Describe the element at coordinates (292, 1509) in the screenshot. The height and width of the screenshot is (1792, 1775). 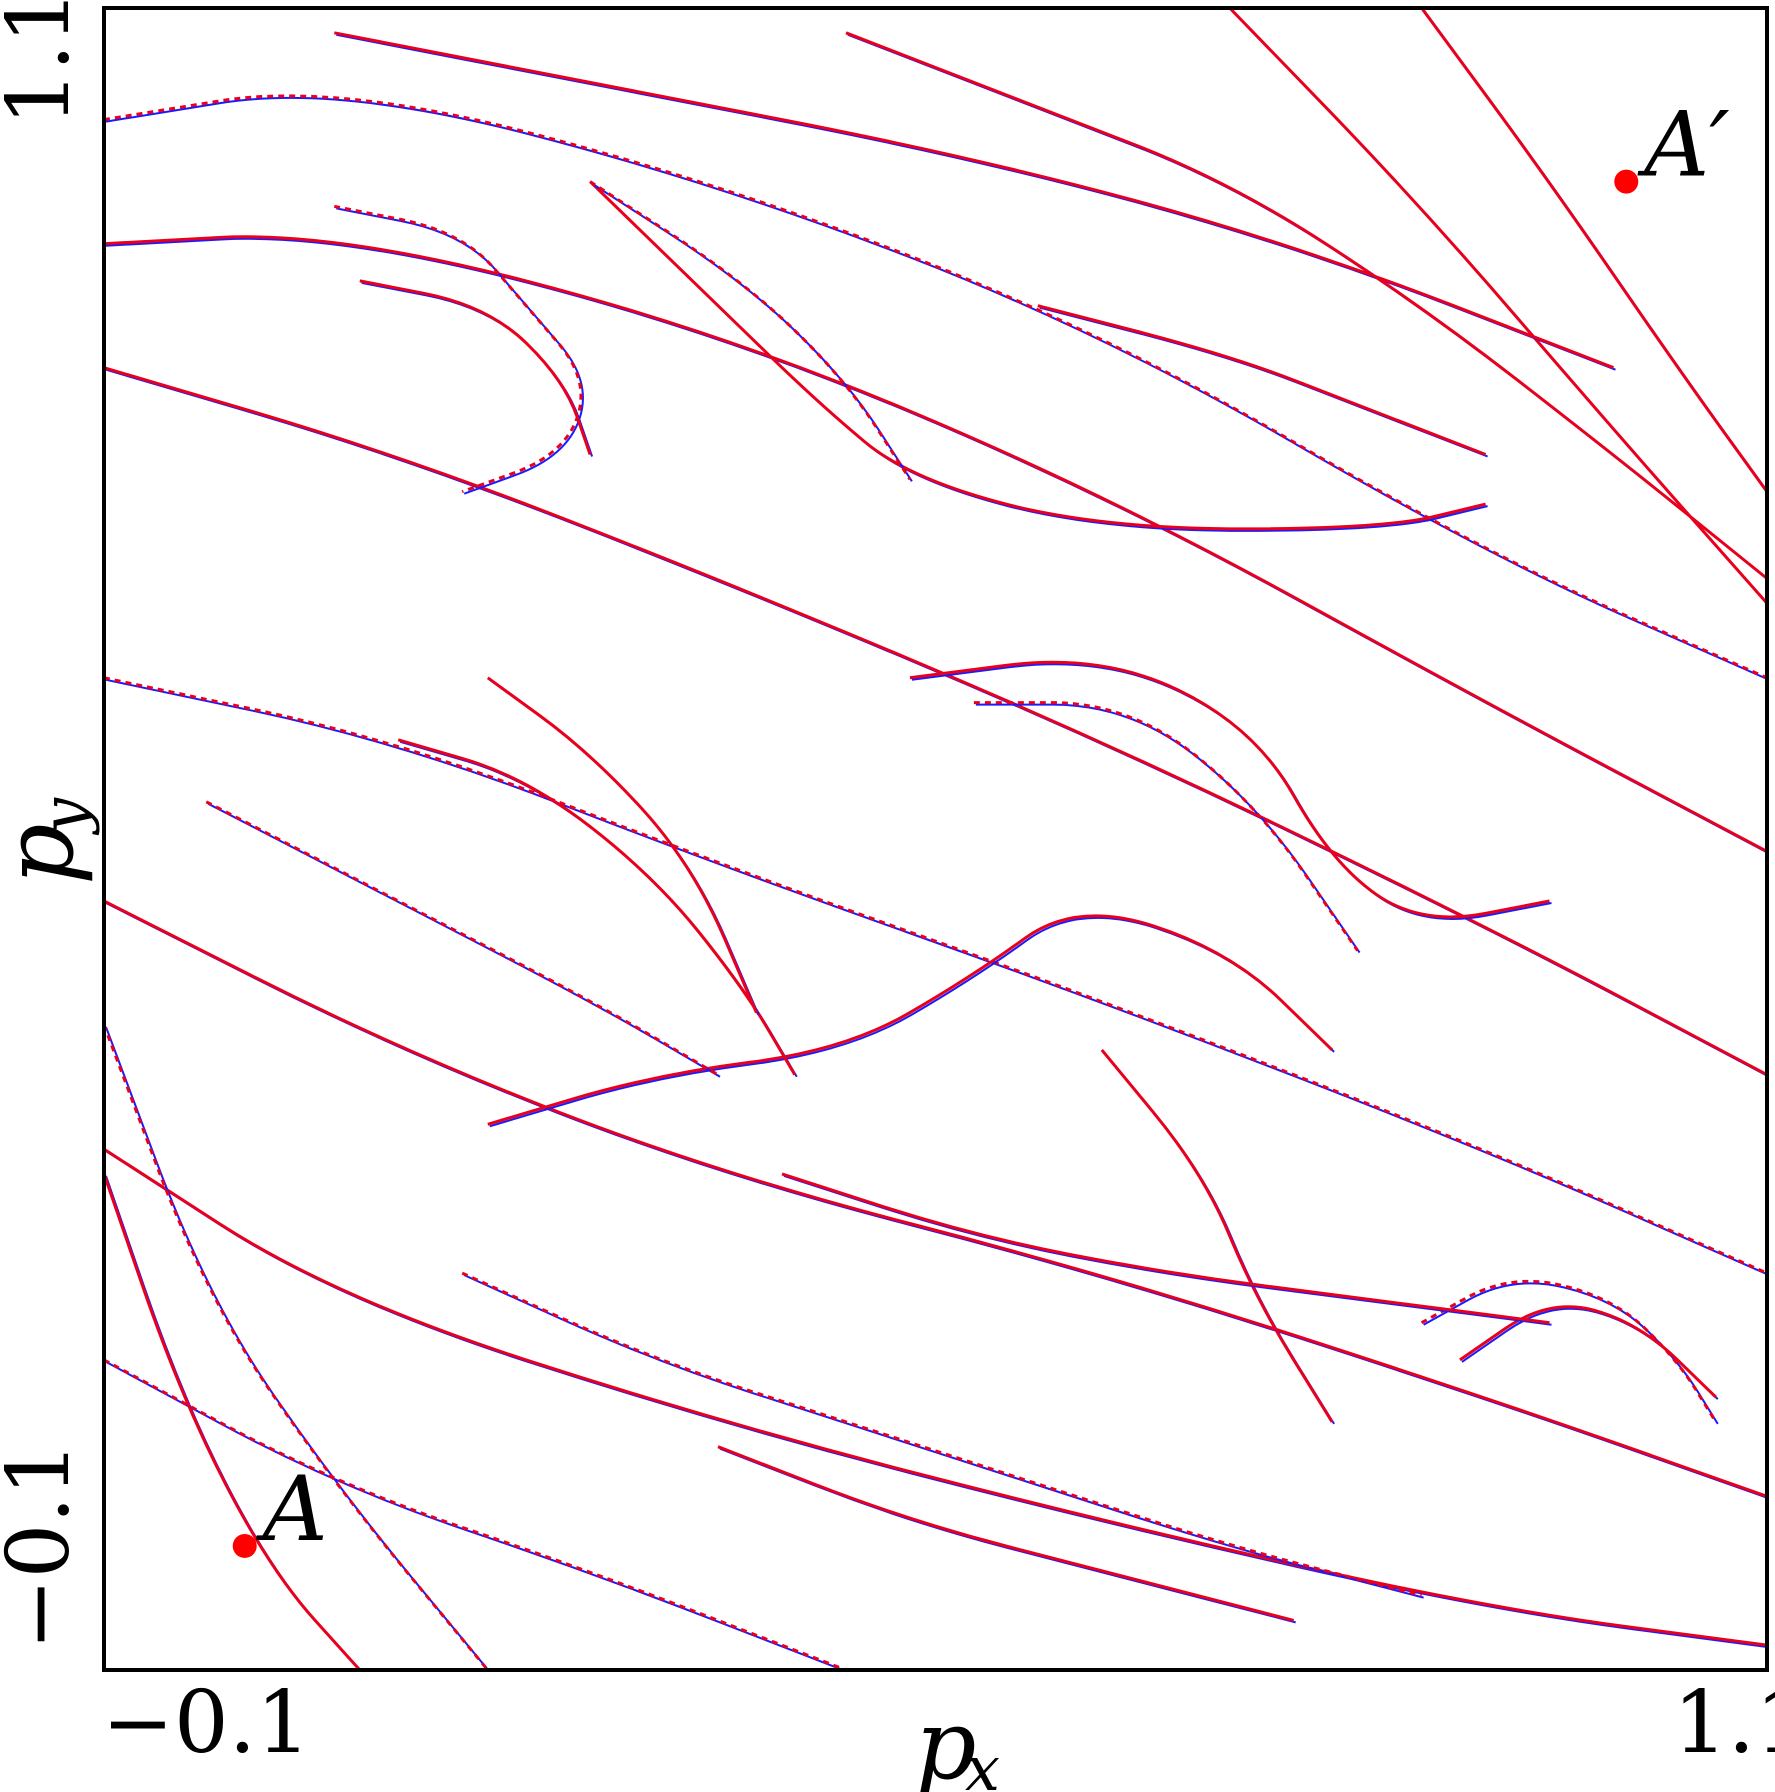
I see `marked-point-label: A` at that location.